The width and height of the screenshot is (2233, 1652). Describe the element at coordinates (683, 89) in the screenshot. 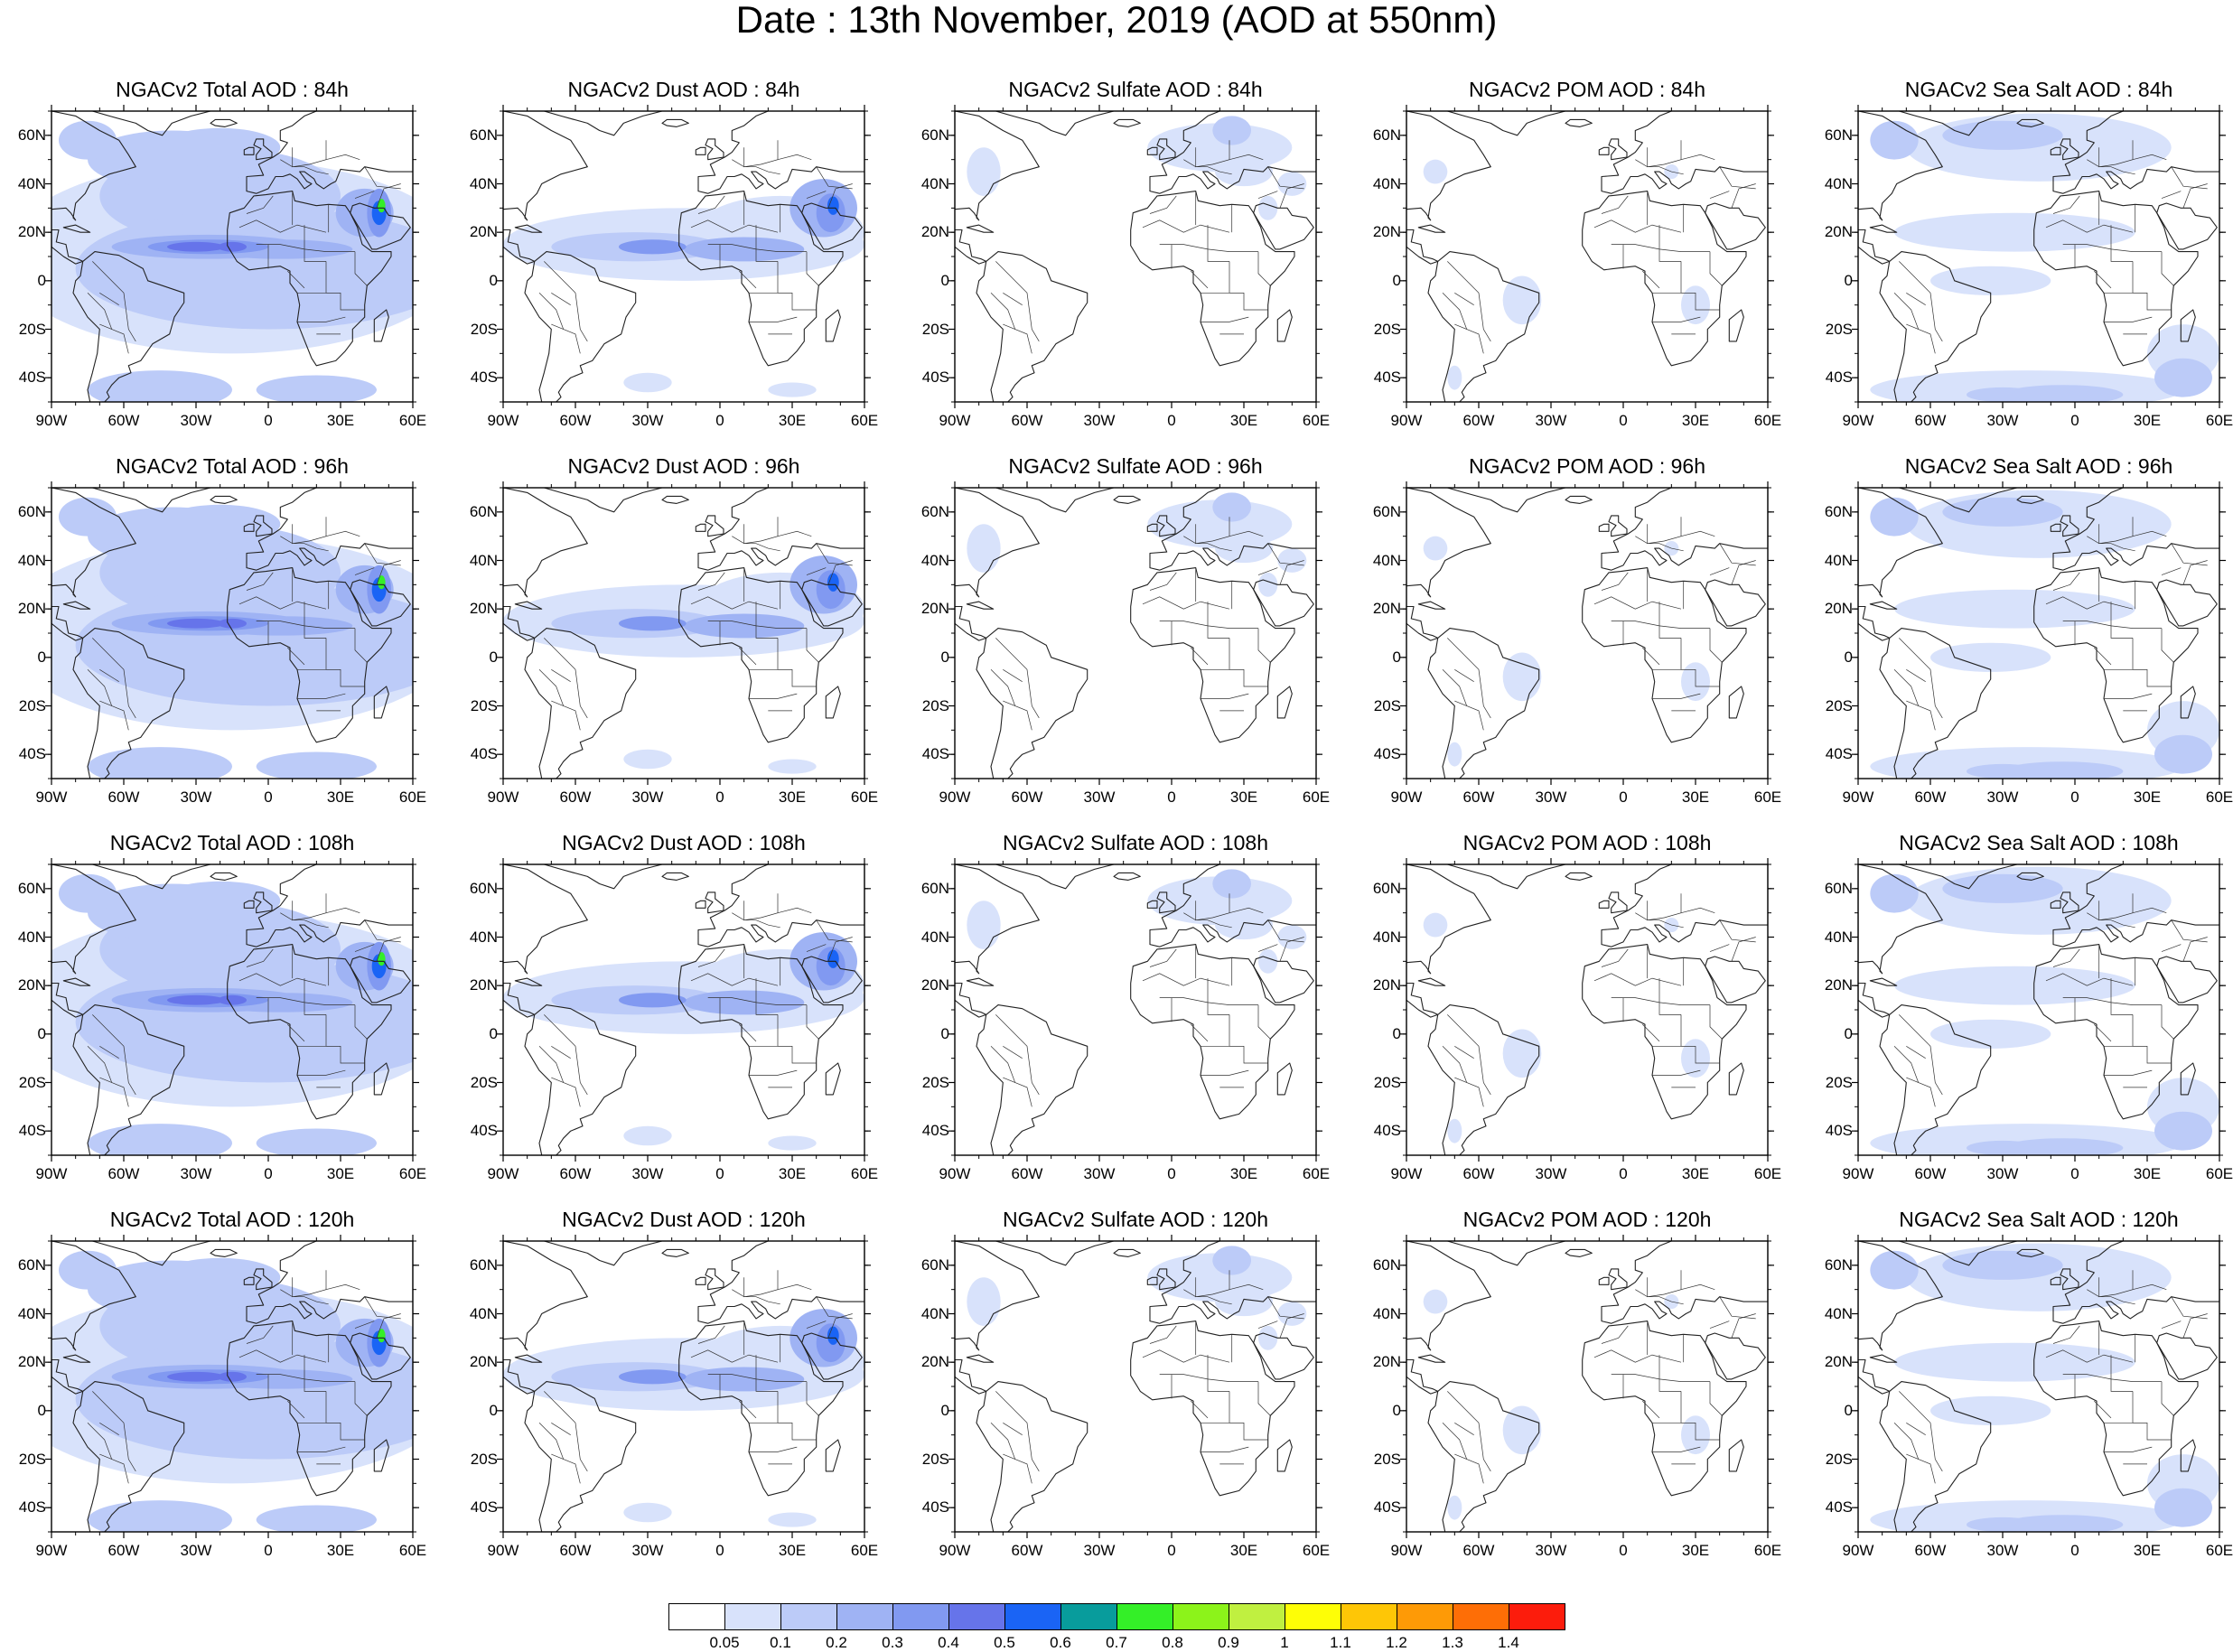

I see `panel-title: NGACv2 Dust AOD : 84h` at that location.